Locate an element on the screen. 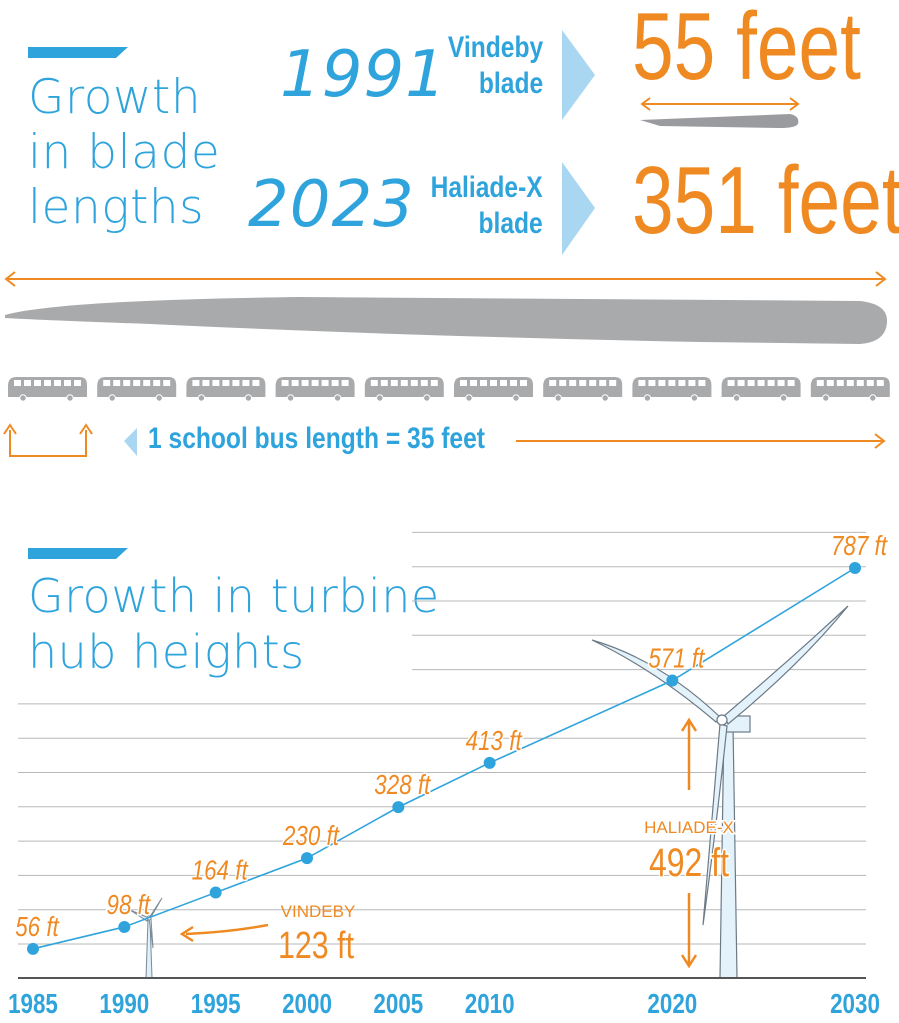 The width and height of the screenshot is (899, 1023). vindeby-annotation-label: VINDEBY is located at coordinates (318, 911).